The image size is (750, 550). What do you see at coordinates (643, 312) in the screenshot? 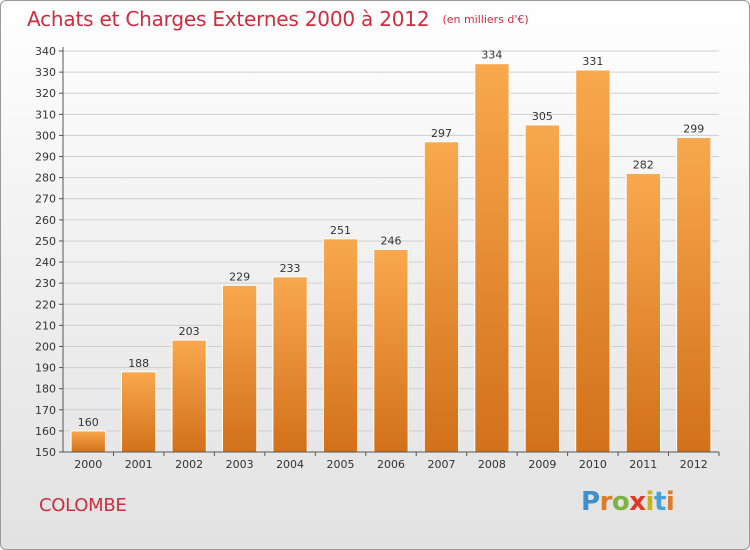
I see `bar-2011` at bounding box center [643, 312].